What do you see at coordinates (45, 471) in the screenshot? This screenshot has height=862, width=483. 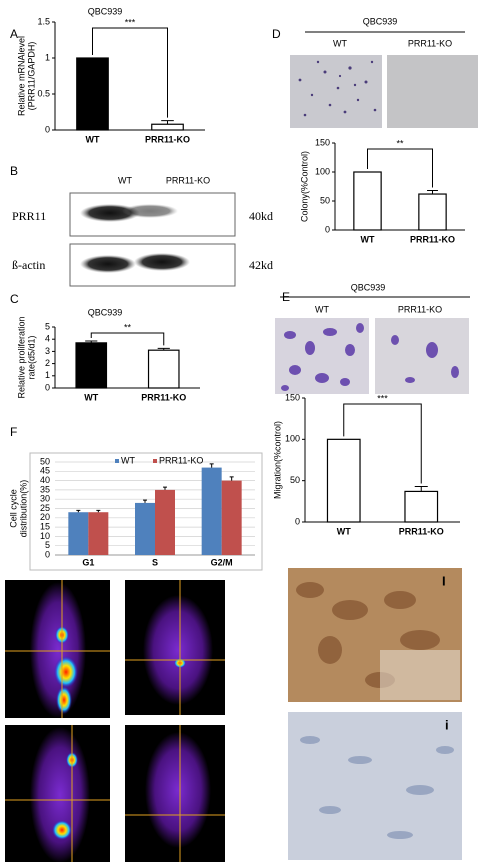 I see `y-tick-label: 45` at bounding box center [45, 471].